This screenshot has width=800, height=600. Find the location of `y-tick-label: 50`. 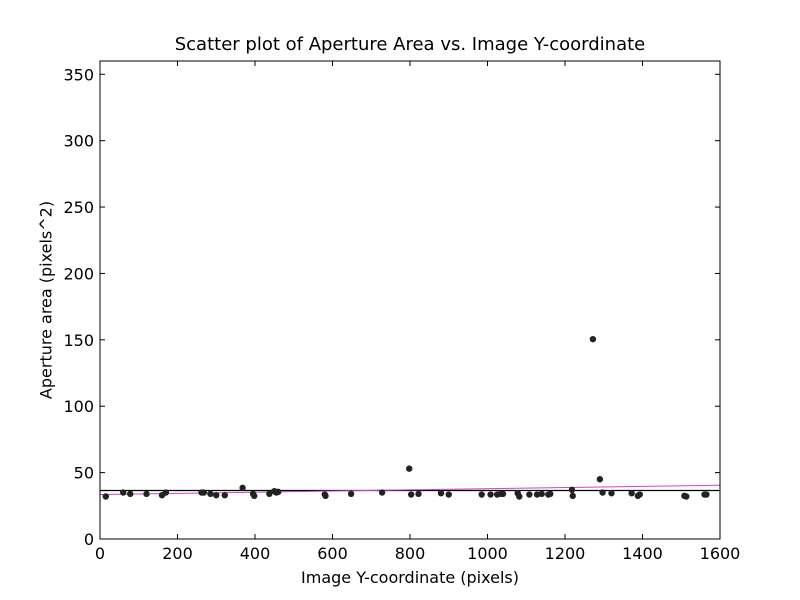

y-tick-label: 50 is located at coordinates (84, 473).